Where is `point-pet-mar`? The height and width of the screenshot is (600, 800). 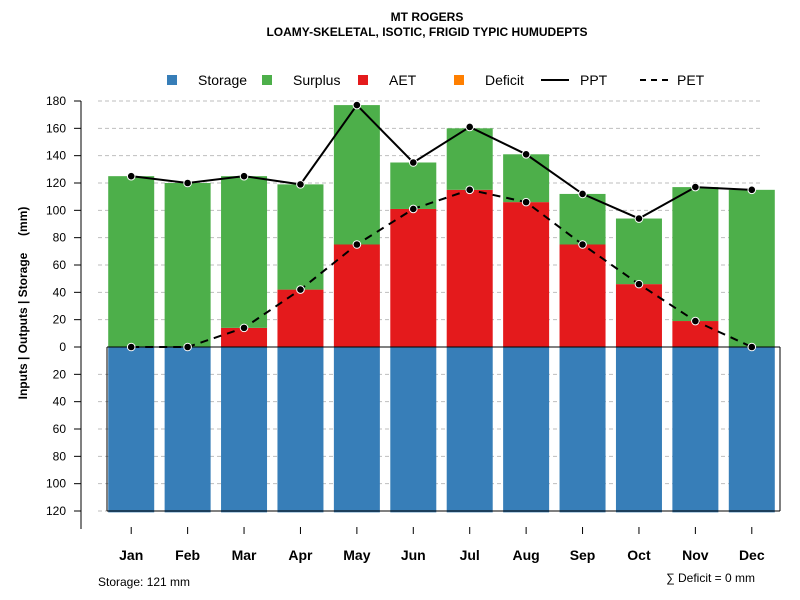 point-pet-mar is located at coordinates (244, 328).